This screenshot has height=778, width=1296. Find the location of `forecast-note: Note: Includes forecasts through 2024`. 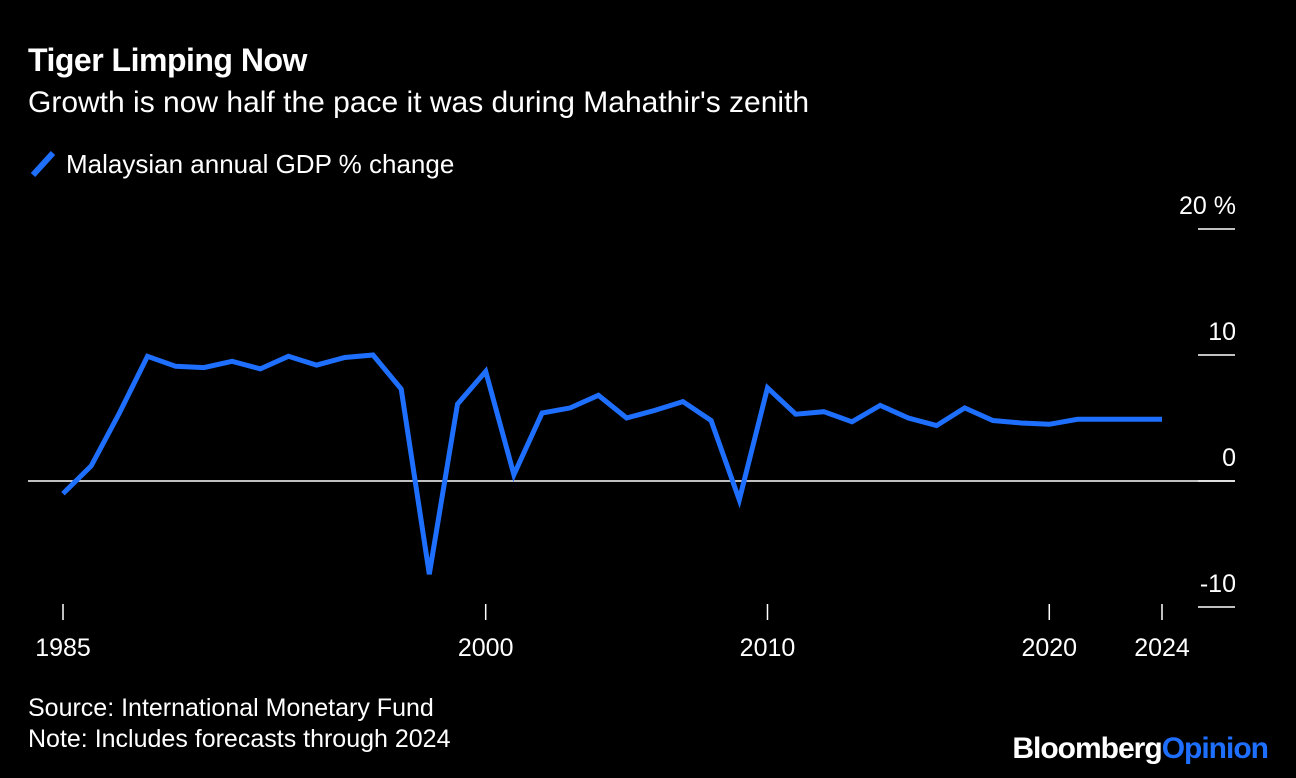

forecast-note: Note: Includes forecasts through 2024 is located at coordinates (239, 739).